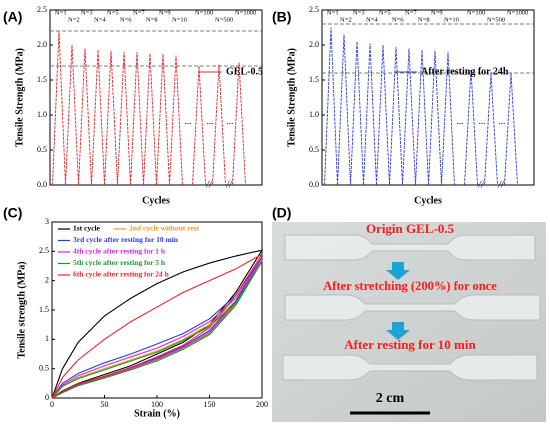 This screenshot has width=550, height=429. What do you see at coordinates (465, 71) in the screenshot?
I see `legend-label: After resting for 24h` at bounding box center [465, 71].